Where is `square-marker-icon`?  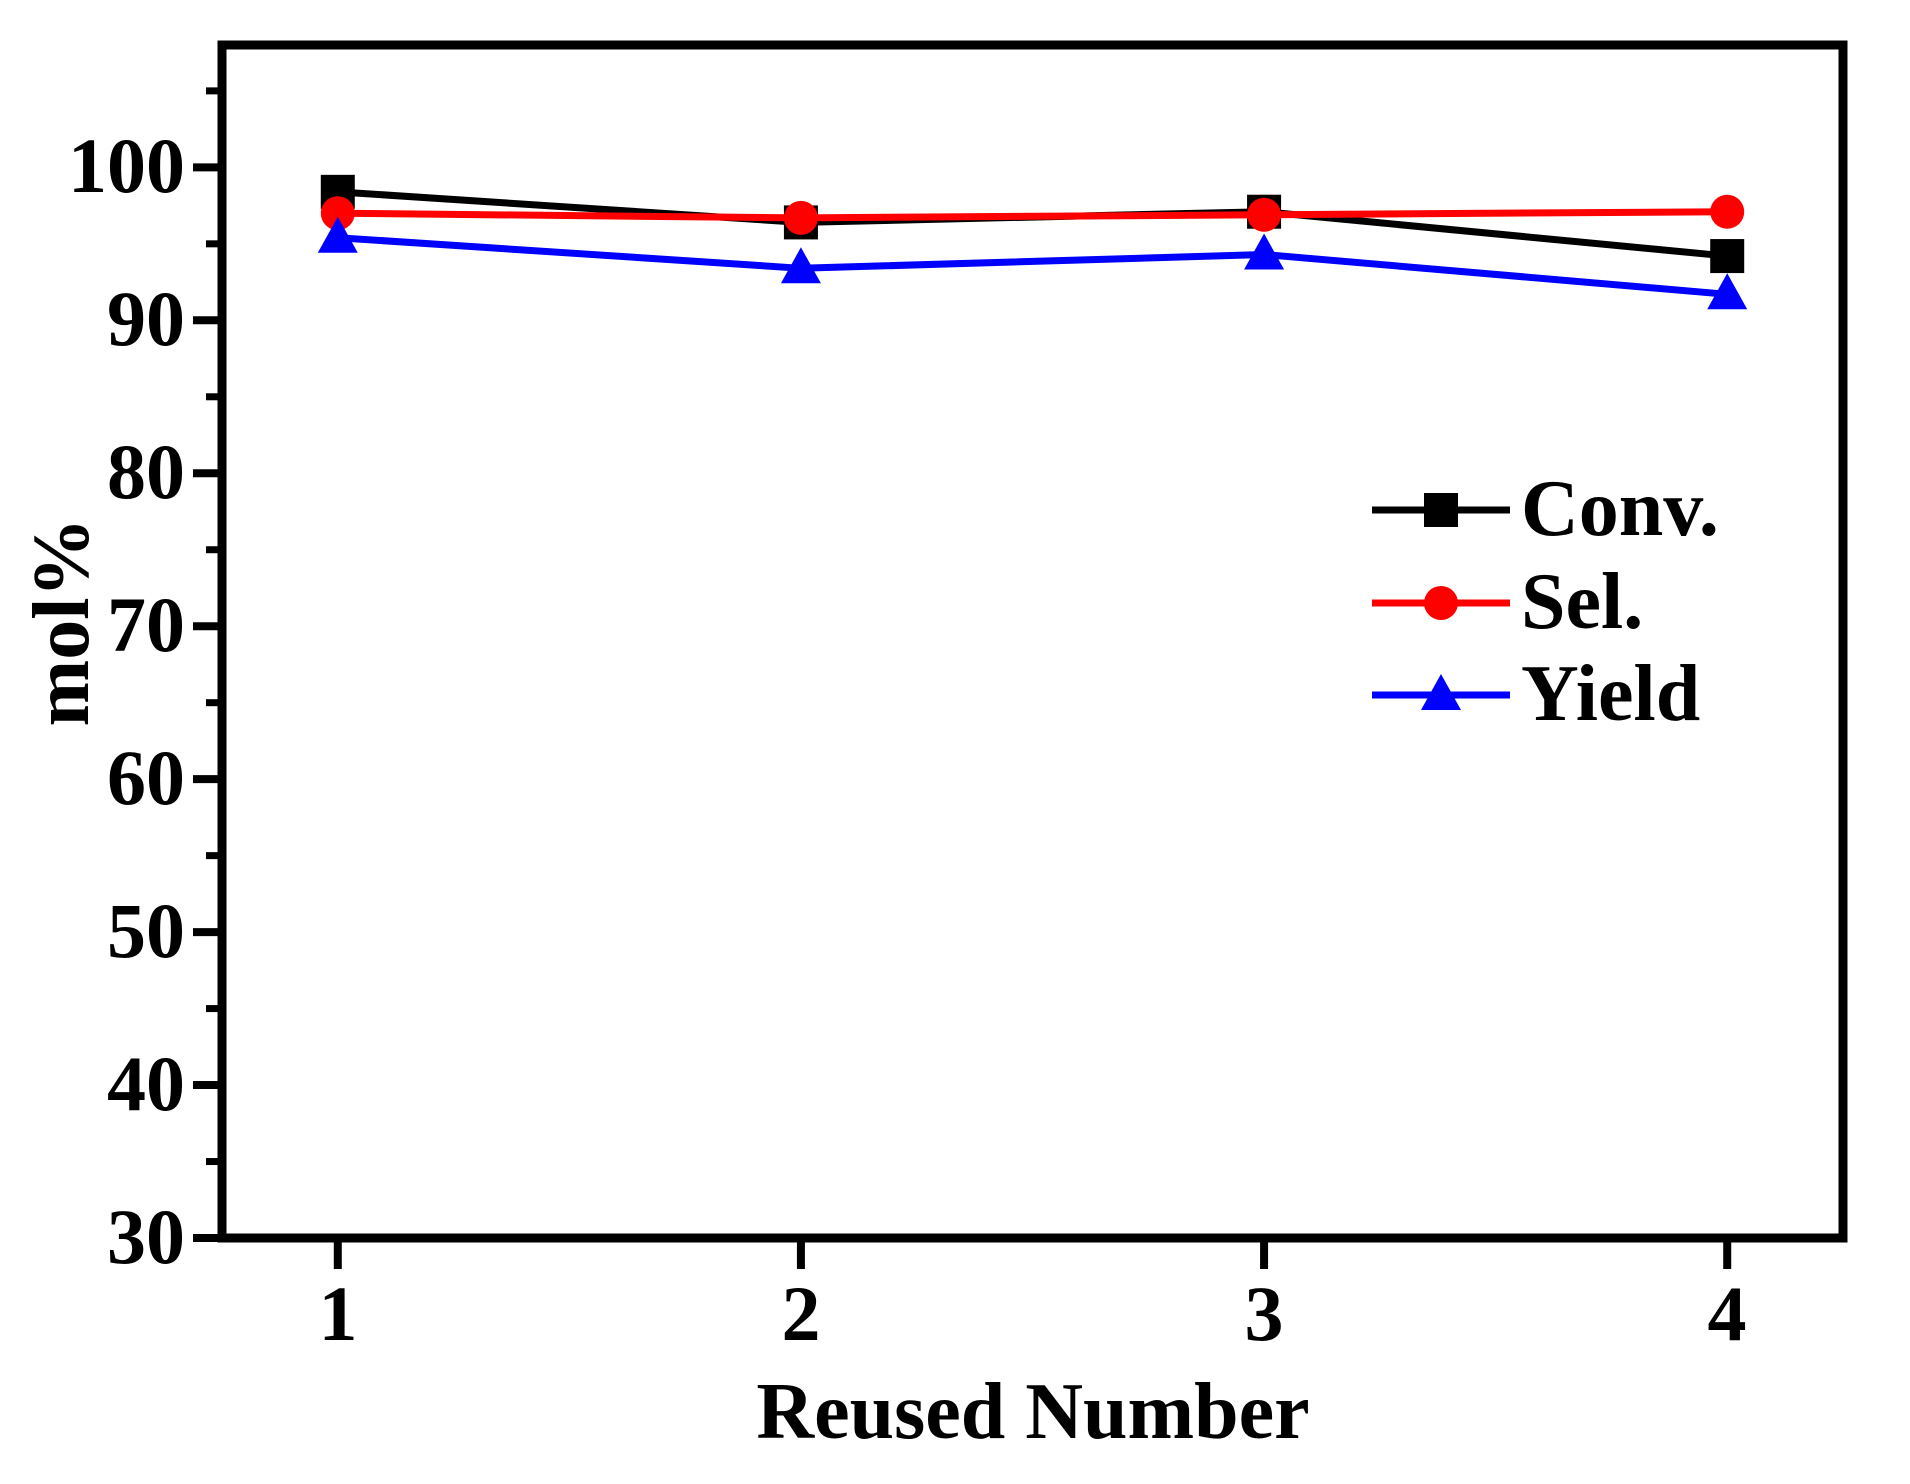 square-marker-icon is located at coordinates (1727, 256).